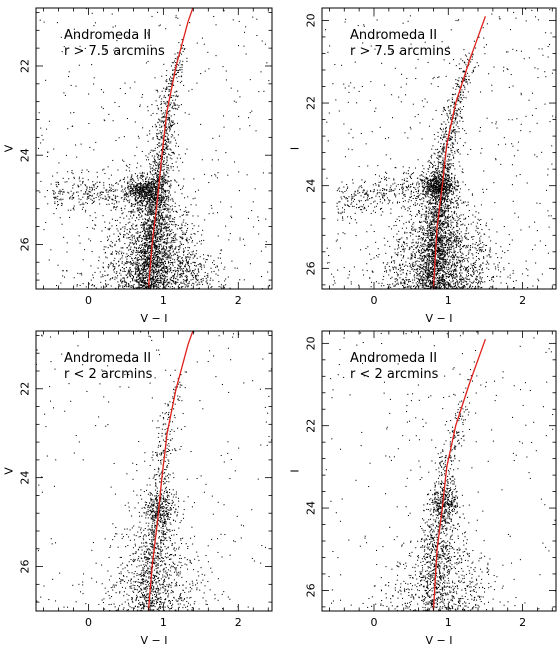 This screenshot has width=560, height=652. Describe the element at coordinates (163, 300) in the screenshot. I see `x-tick-label: 1` at that location.